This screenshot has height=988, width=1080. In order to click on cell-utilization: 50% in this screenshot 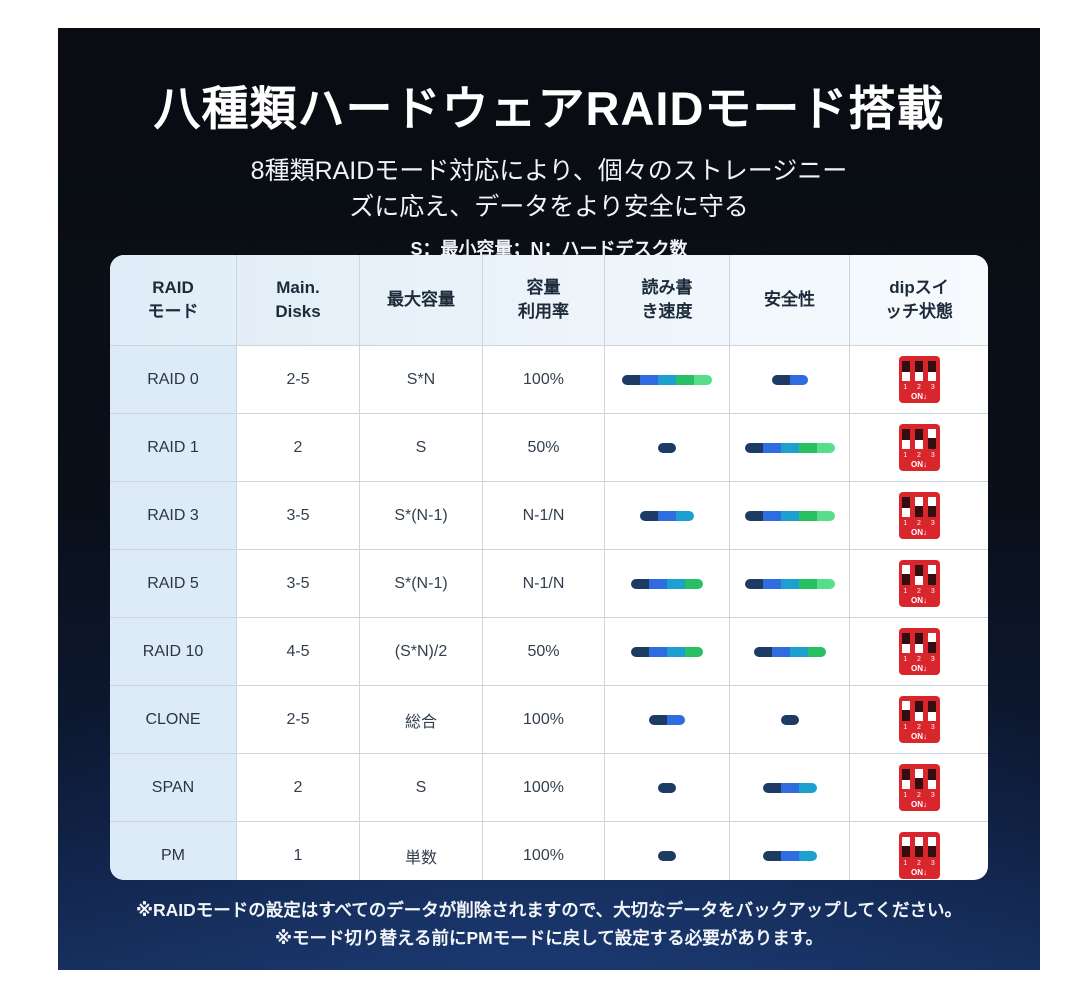, I will do `click(544, 651)`.